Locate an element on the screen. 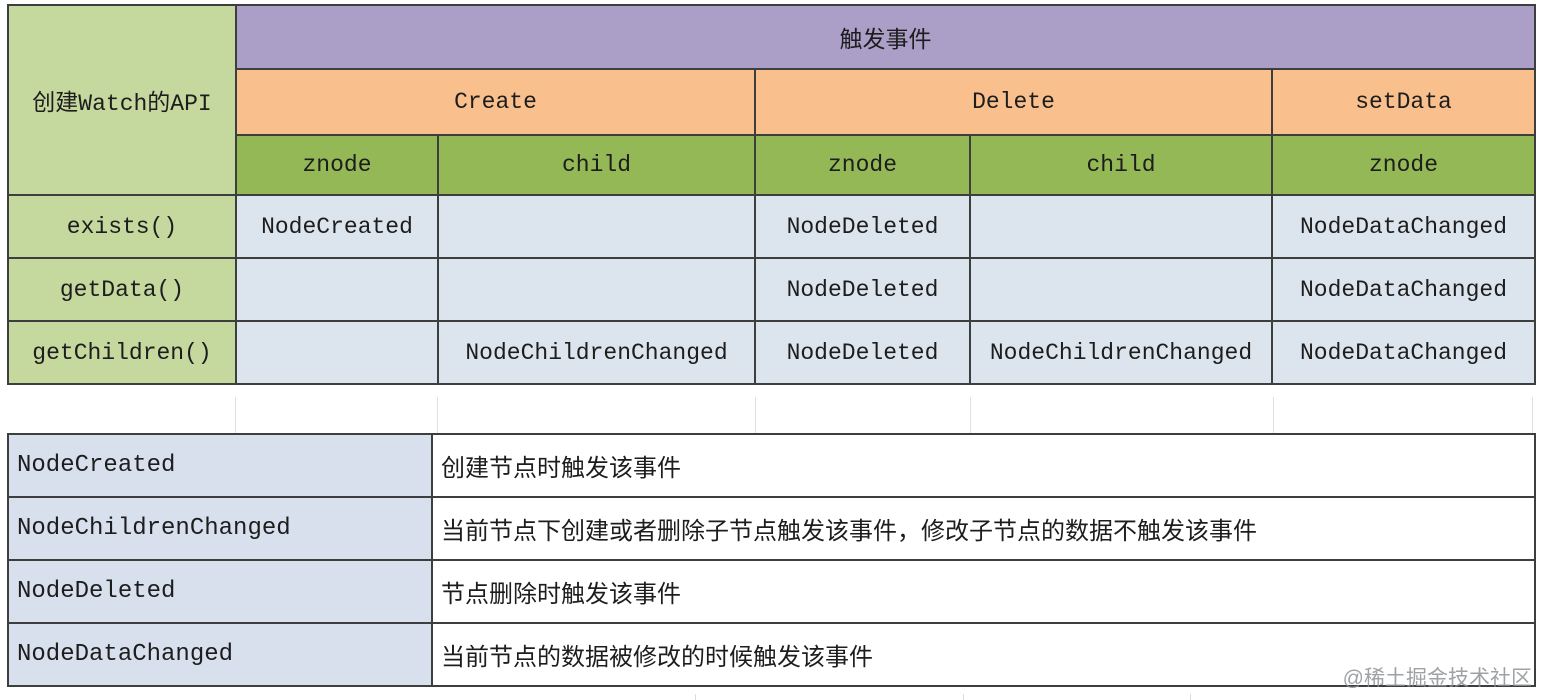 This screenshot has height=700, width=1544. subheader-delete-child: child is located at coordinates (1121, 165).